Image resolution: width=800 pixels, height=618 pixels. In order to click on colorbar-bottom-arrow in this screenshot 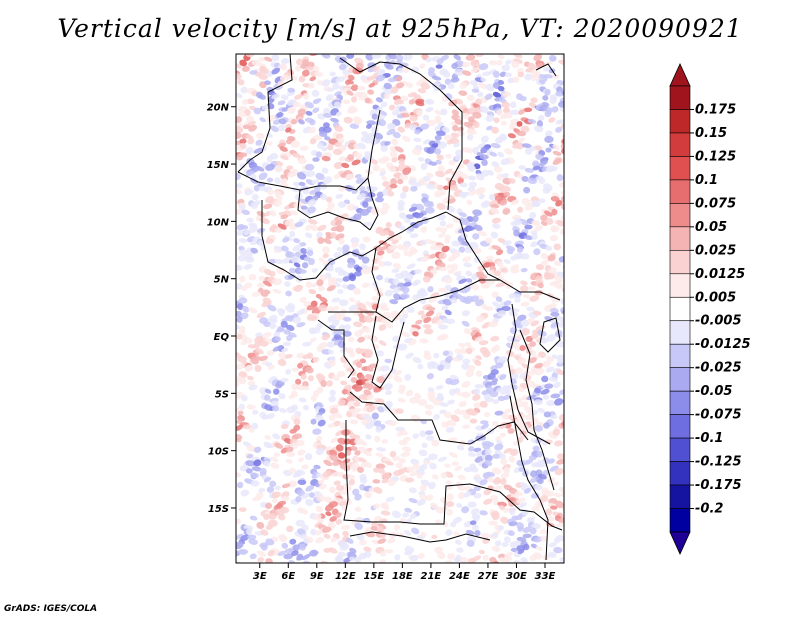, I will do `click(680, 543)`.